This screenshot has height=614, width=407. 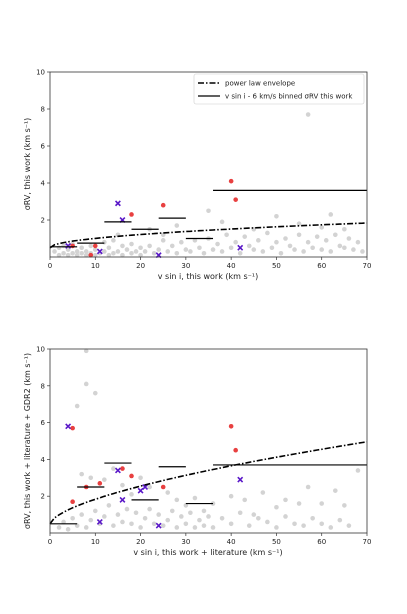 I want to click on envelope-curve, so click(x=208, y=483).